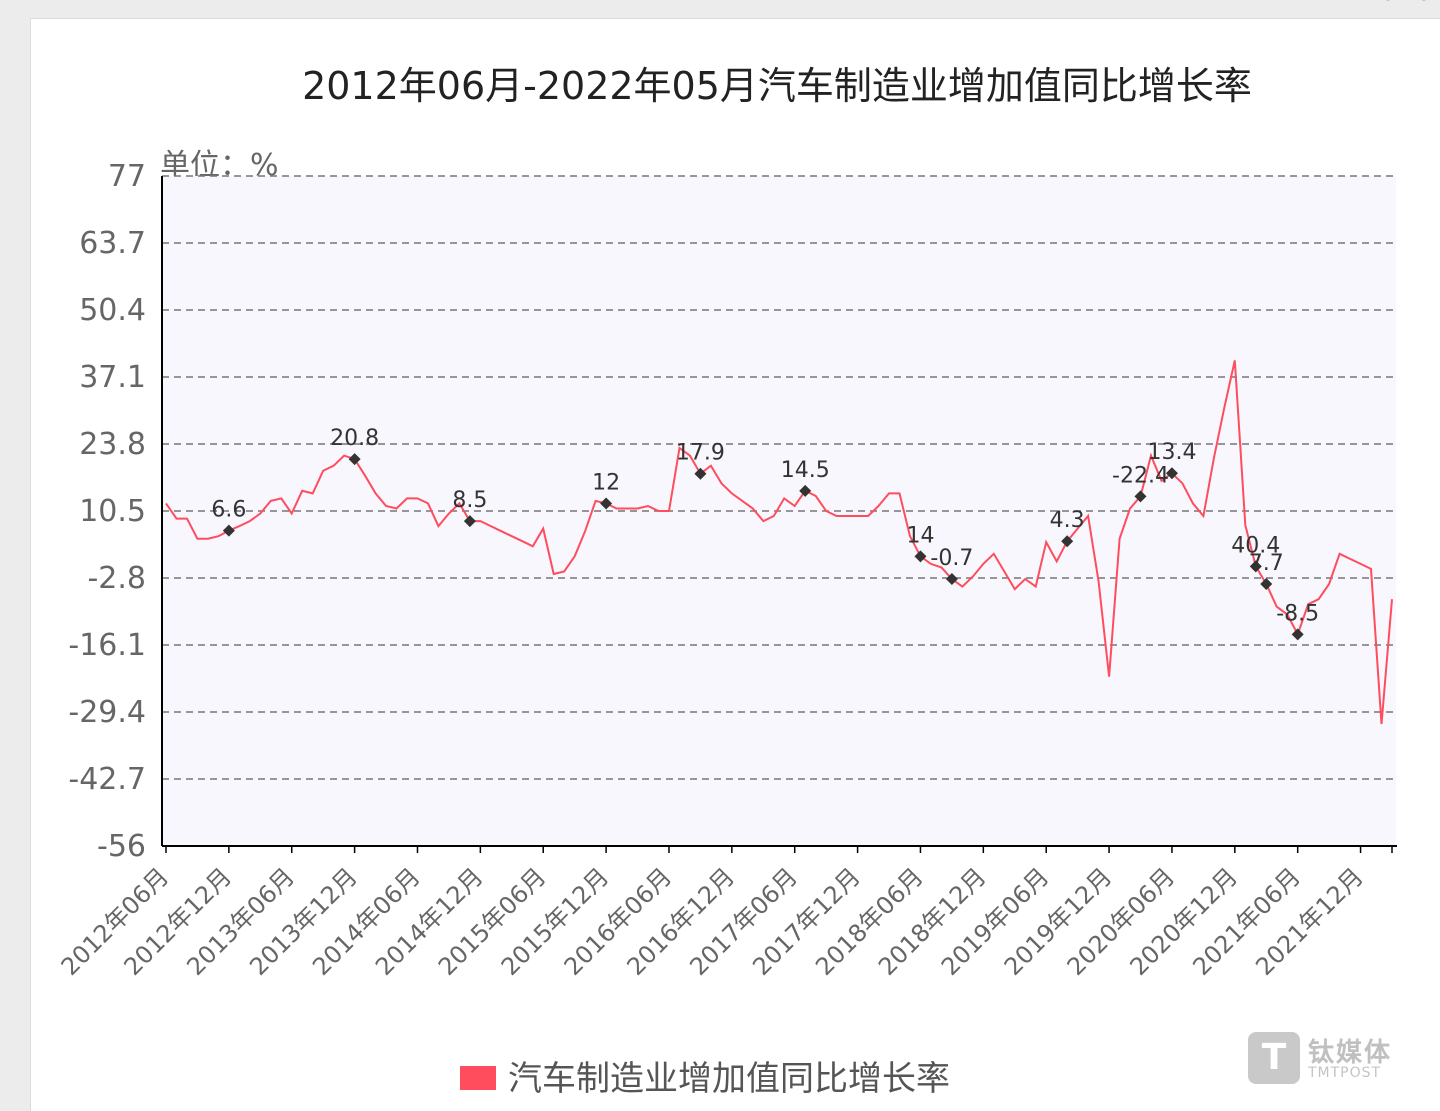  I want to click on y-tick-label: 37.1, so click(112, 377).